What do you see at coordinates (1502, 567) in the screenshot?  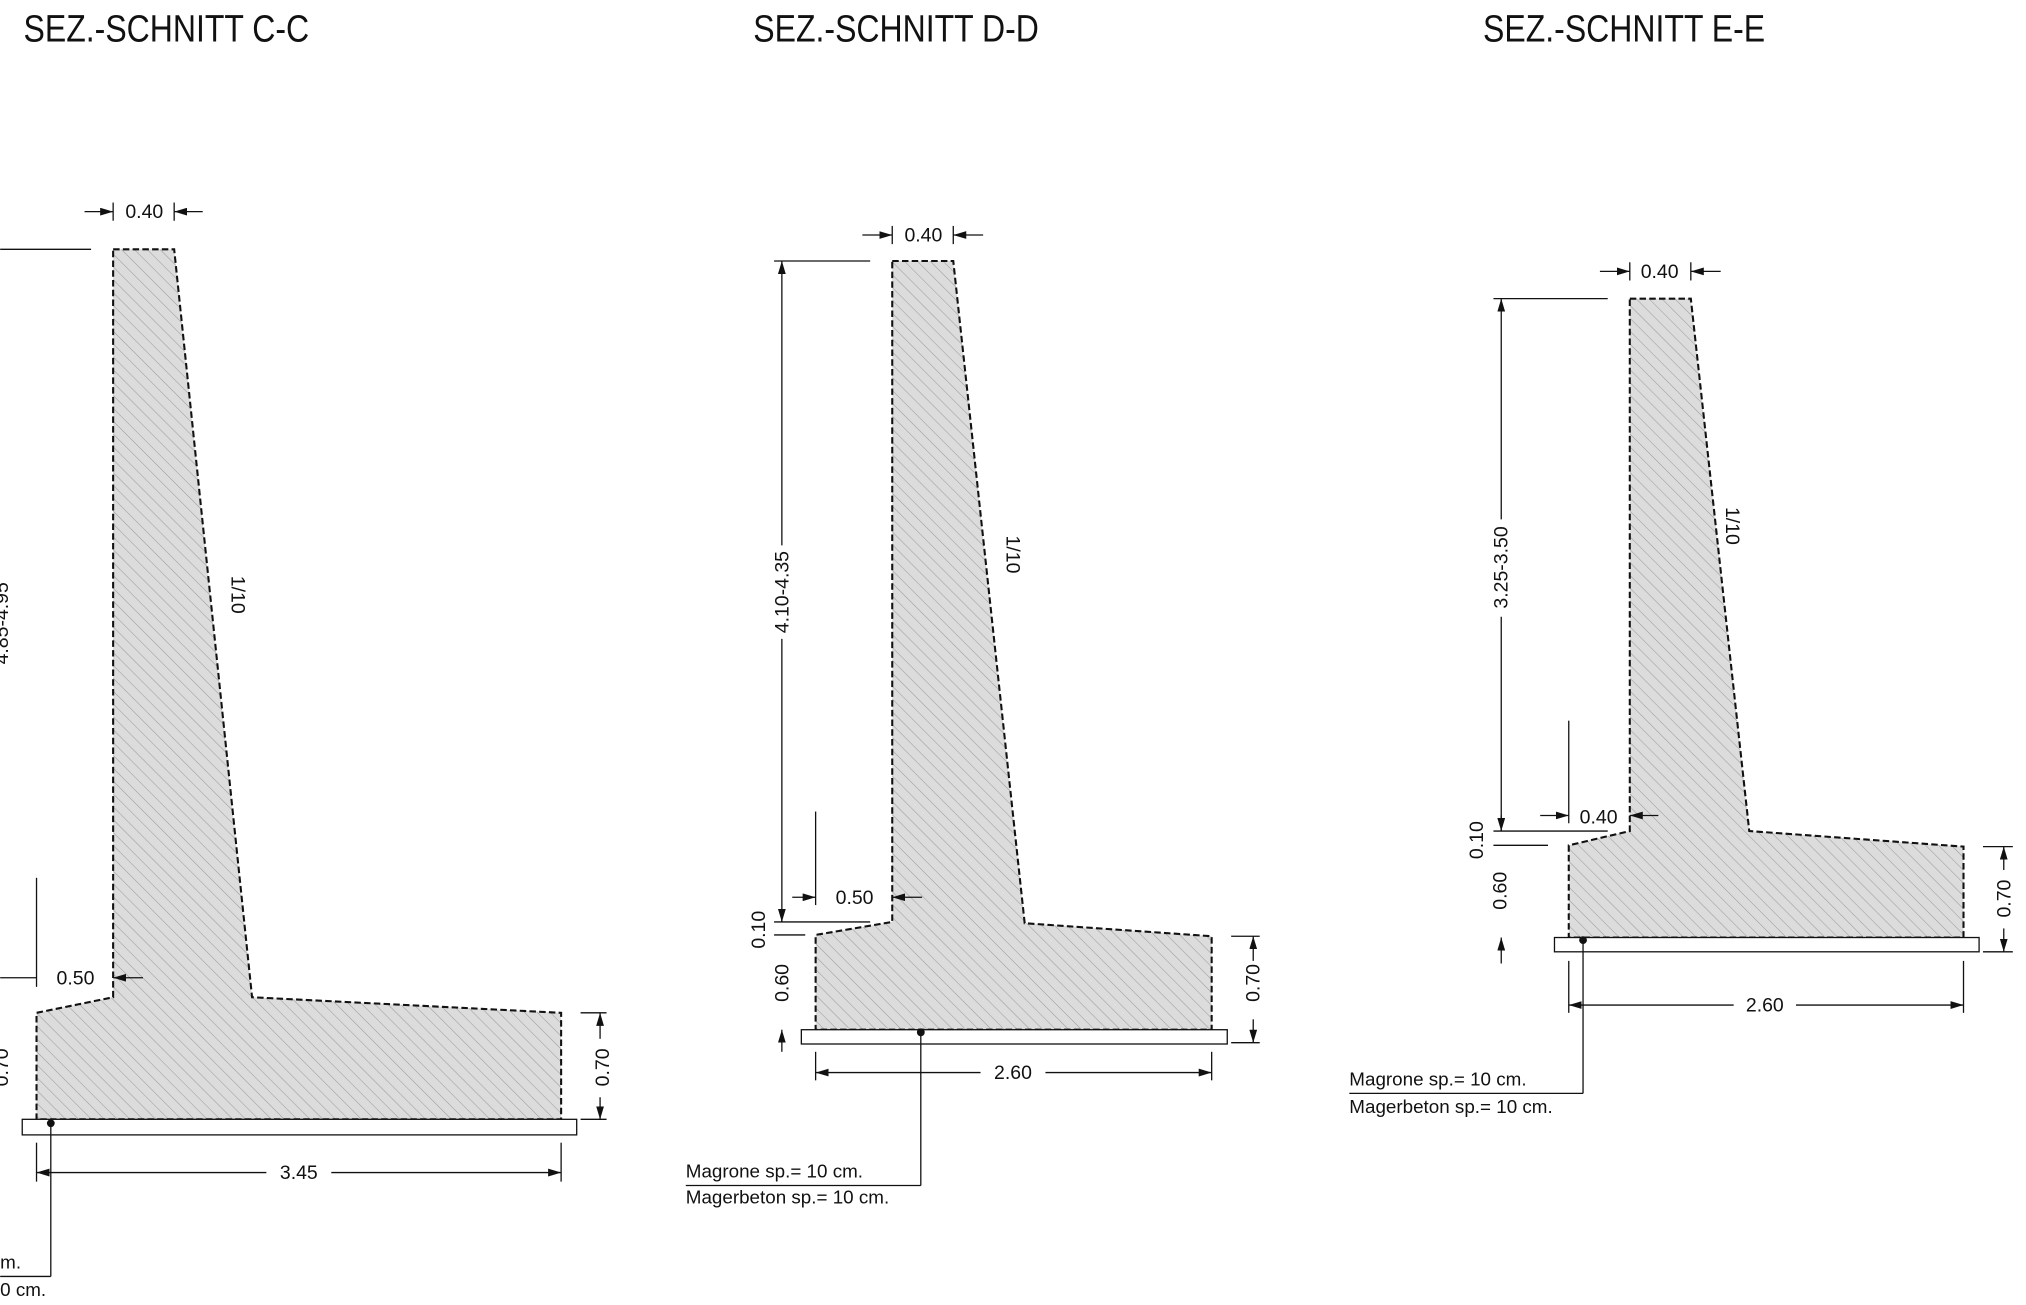 I see `dim-label: 3.25-3.50` at bounding box center [1502, 567].